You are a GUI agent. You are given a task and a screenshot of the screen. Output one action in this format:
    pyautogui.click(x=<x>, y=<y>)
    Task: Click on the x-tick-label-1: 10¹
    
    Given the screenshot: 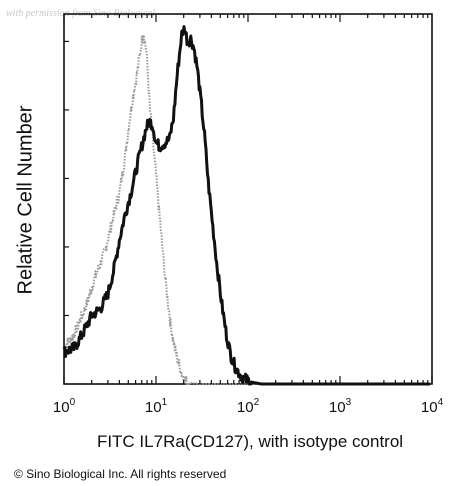 What is the action you would take?
    pyautogui.click(x=156, y=406)
    